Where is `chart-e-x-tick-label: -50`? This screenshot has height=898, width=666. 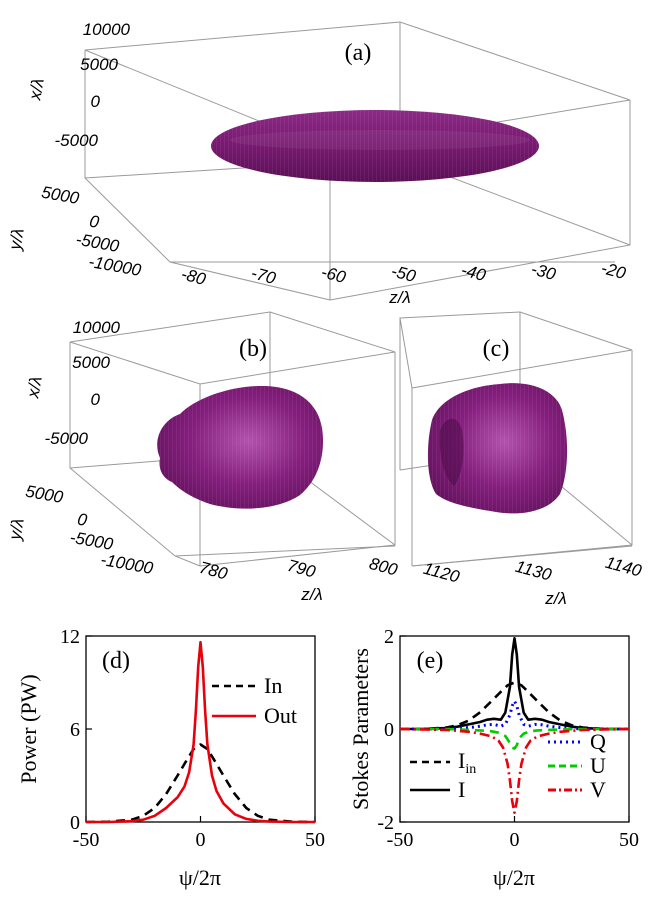
chart-e-x-tick-label: -50 is located at coordinates (400, 840).